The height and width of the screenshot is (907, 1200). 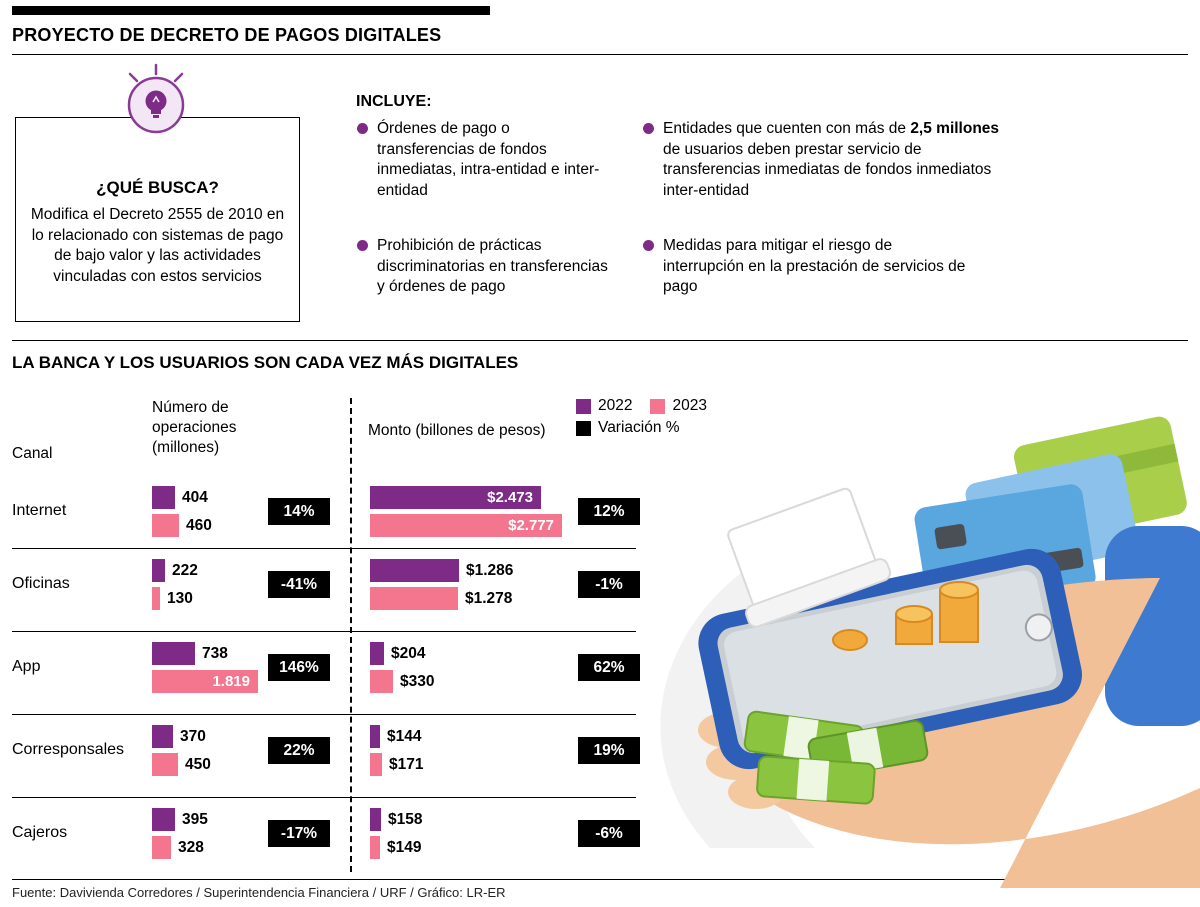 What do you see at coordinates (531, 525) in the screenshot?
I see `bar-value-label: $2.777` at bounding box center [531, 525].